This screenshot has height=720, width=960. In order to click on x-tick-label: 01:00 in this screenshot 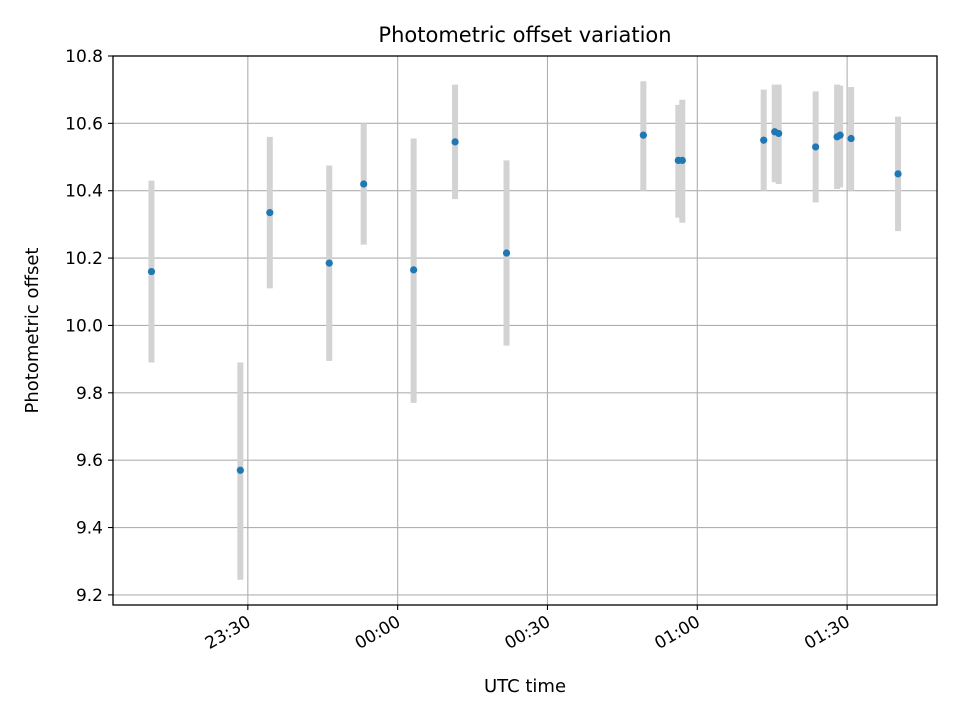, I will do `click(677, 633)`.